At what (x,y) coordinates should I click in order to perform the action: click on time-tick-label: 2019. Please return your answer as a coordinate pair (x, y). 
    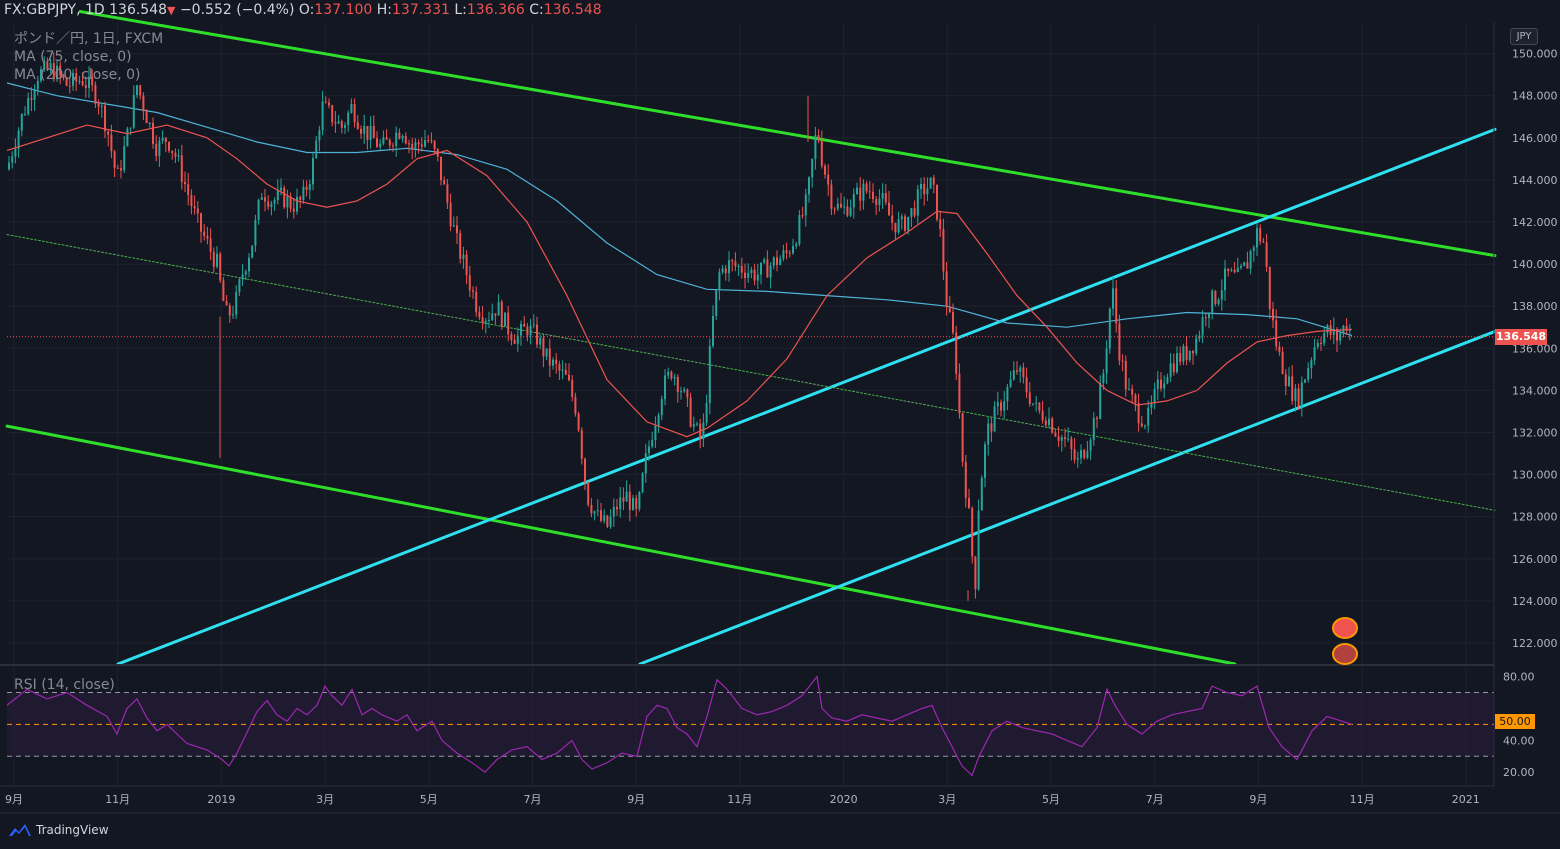
    Looking at the image, I should click on (221, 799).